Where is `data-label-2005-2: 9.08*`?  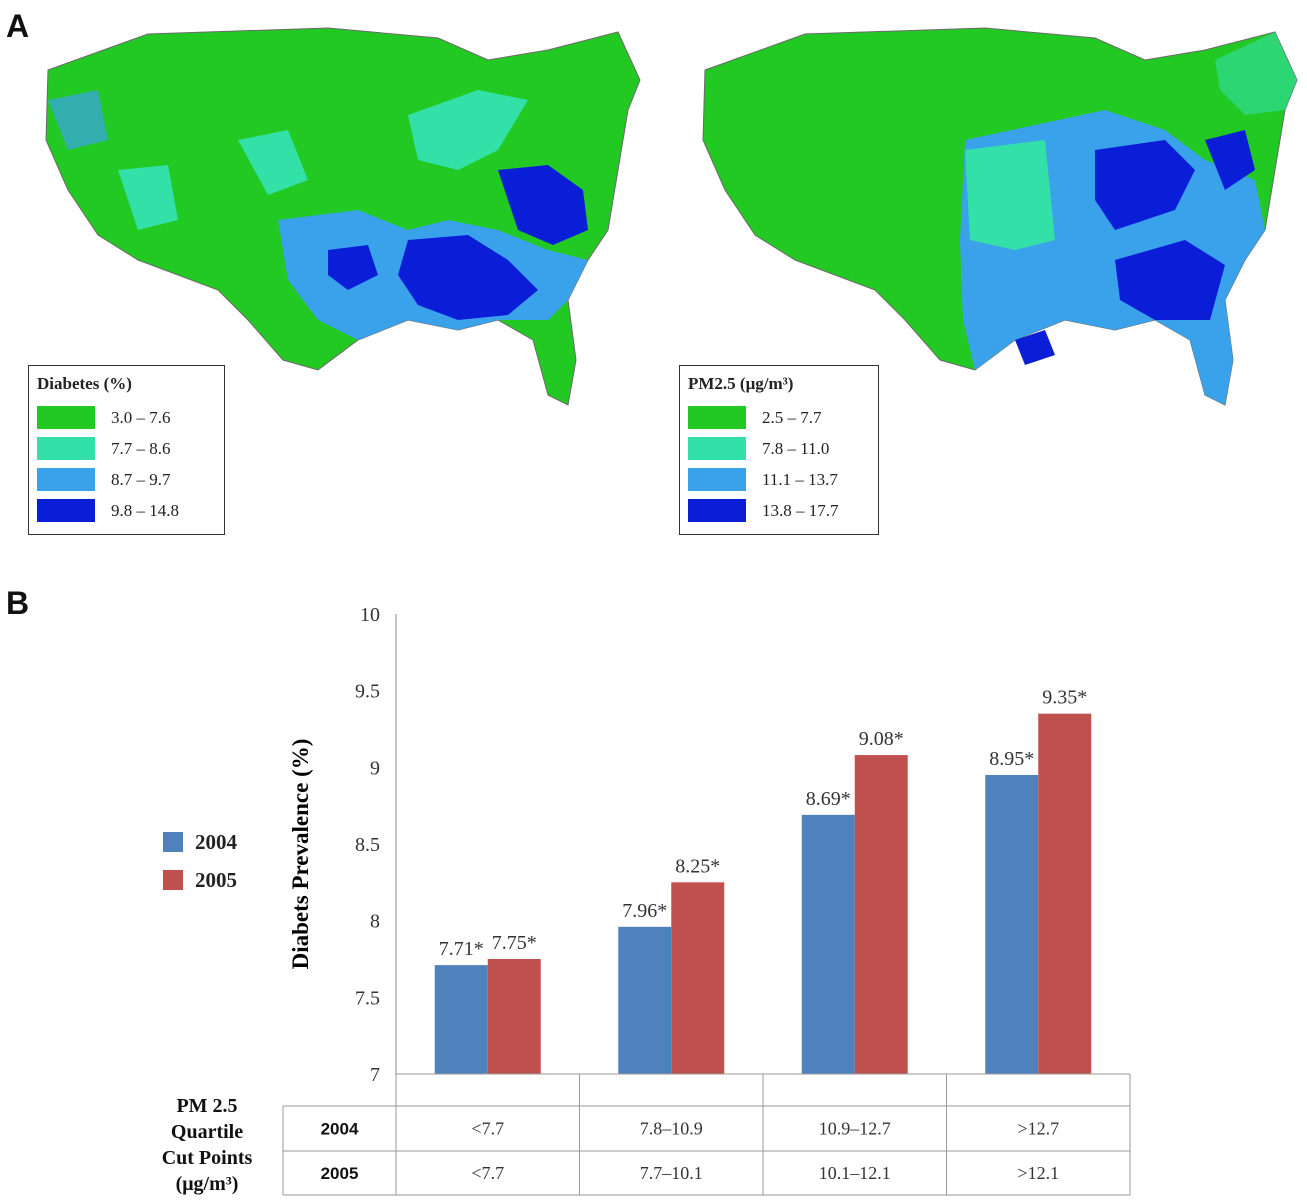
data-label-2005-2: 9.08* is located at coordinates (881, 739).